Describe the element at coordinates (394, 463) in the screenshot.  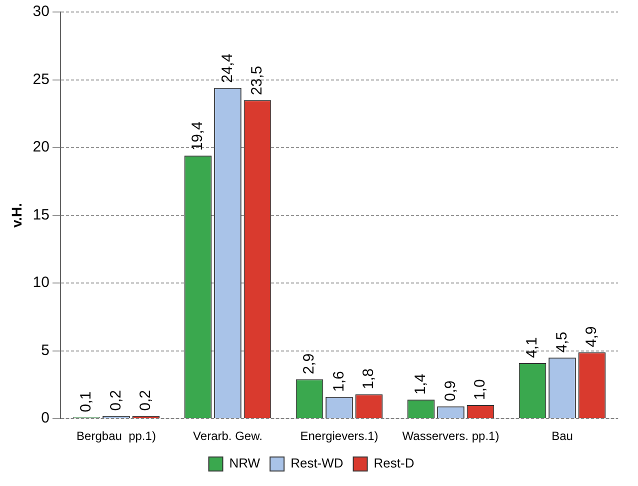
I see `legend-label: Rest-D` at that location.